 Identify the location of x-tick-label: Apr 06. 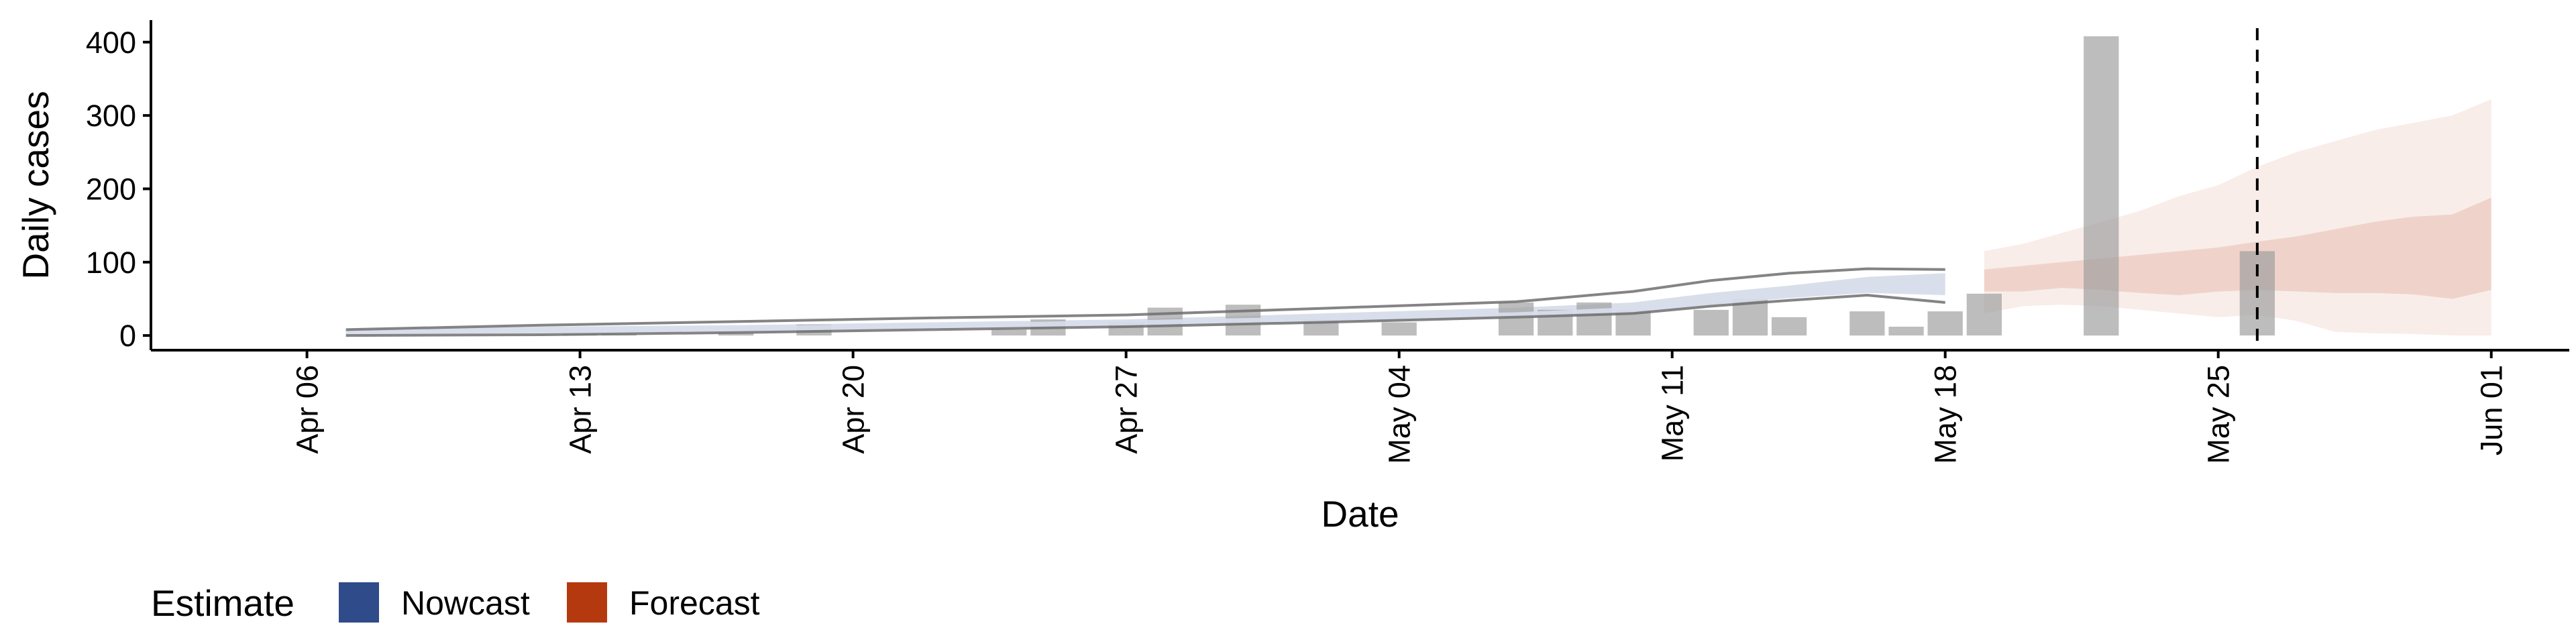
(307, 409).